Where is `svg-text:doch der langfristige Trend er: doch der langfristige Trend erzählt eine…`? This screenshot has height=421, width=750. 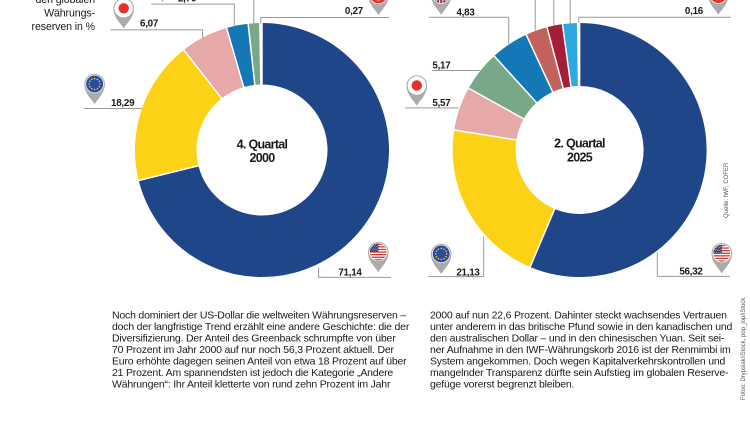 svg-text:doch der langfristige Trend er: doch der langfristige Trend erzählt eine… is located at coordinates (261, 327).